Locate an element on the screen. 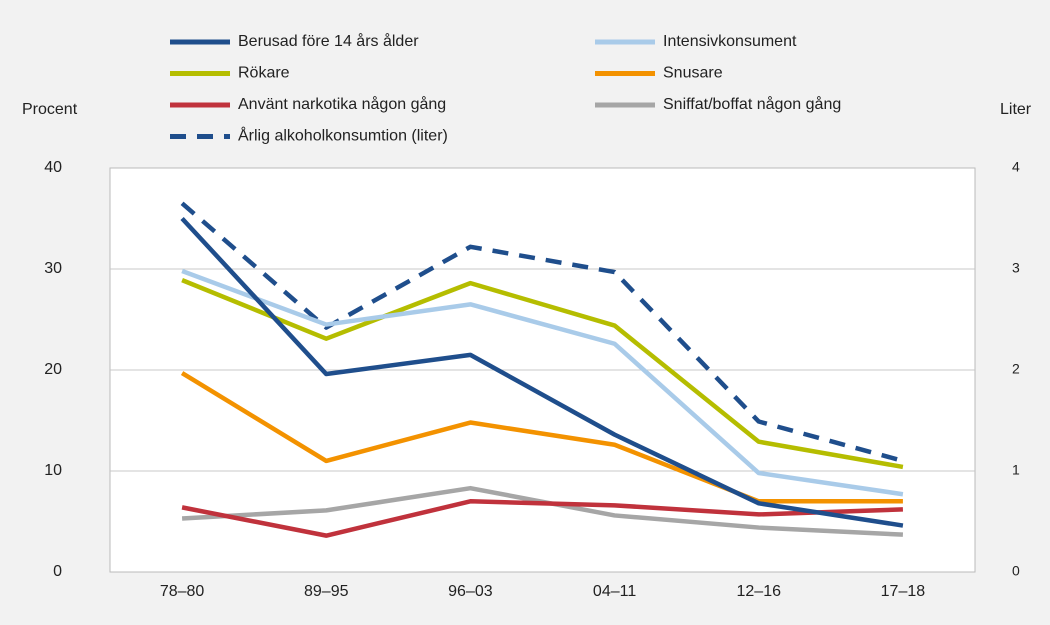 This screenshot has width=1050, height=625. y-axis-label: Procent is located at coordinates (50, 109).